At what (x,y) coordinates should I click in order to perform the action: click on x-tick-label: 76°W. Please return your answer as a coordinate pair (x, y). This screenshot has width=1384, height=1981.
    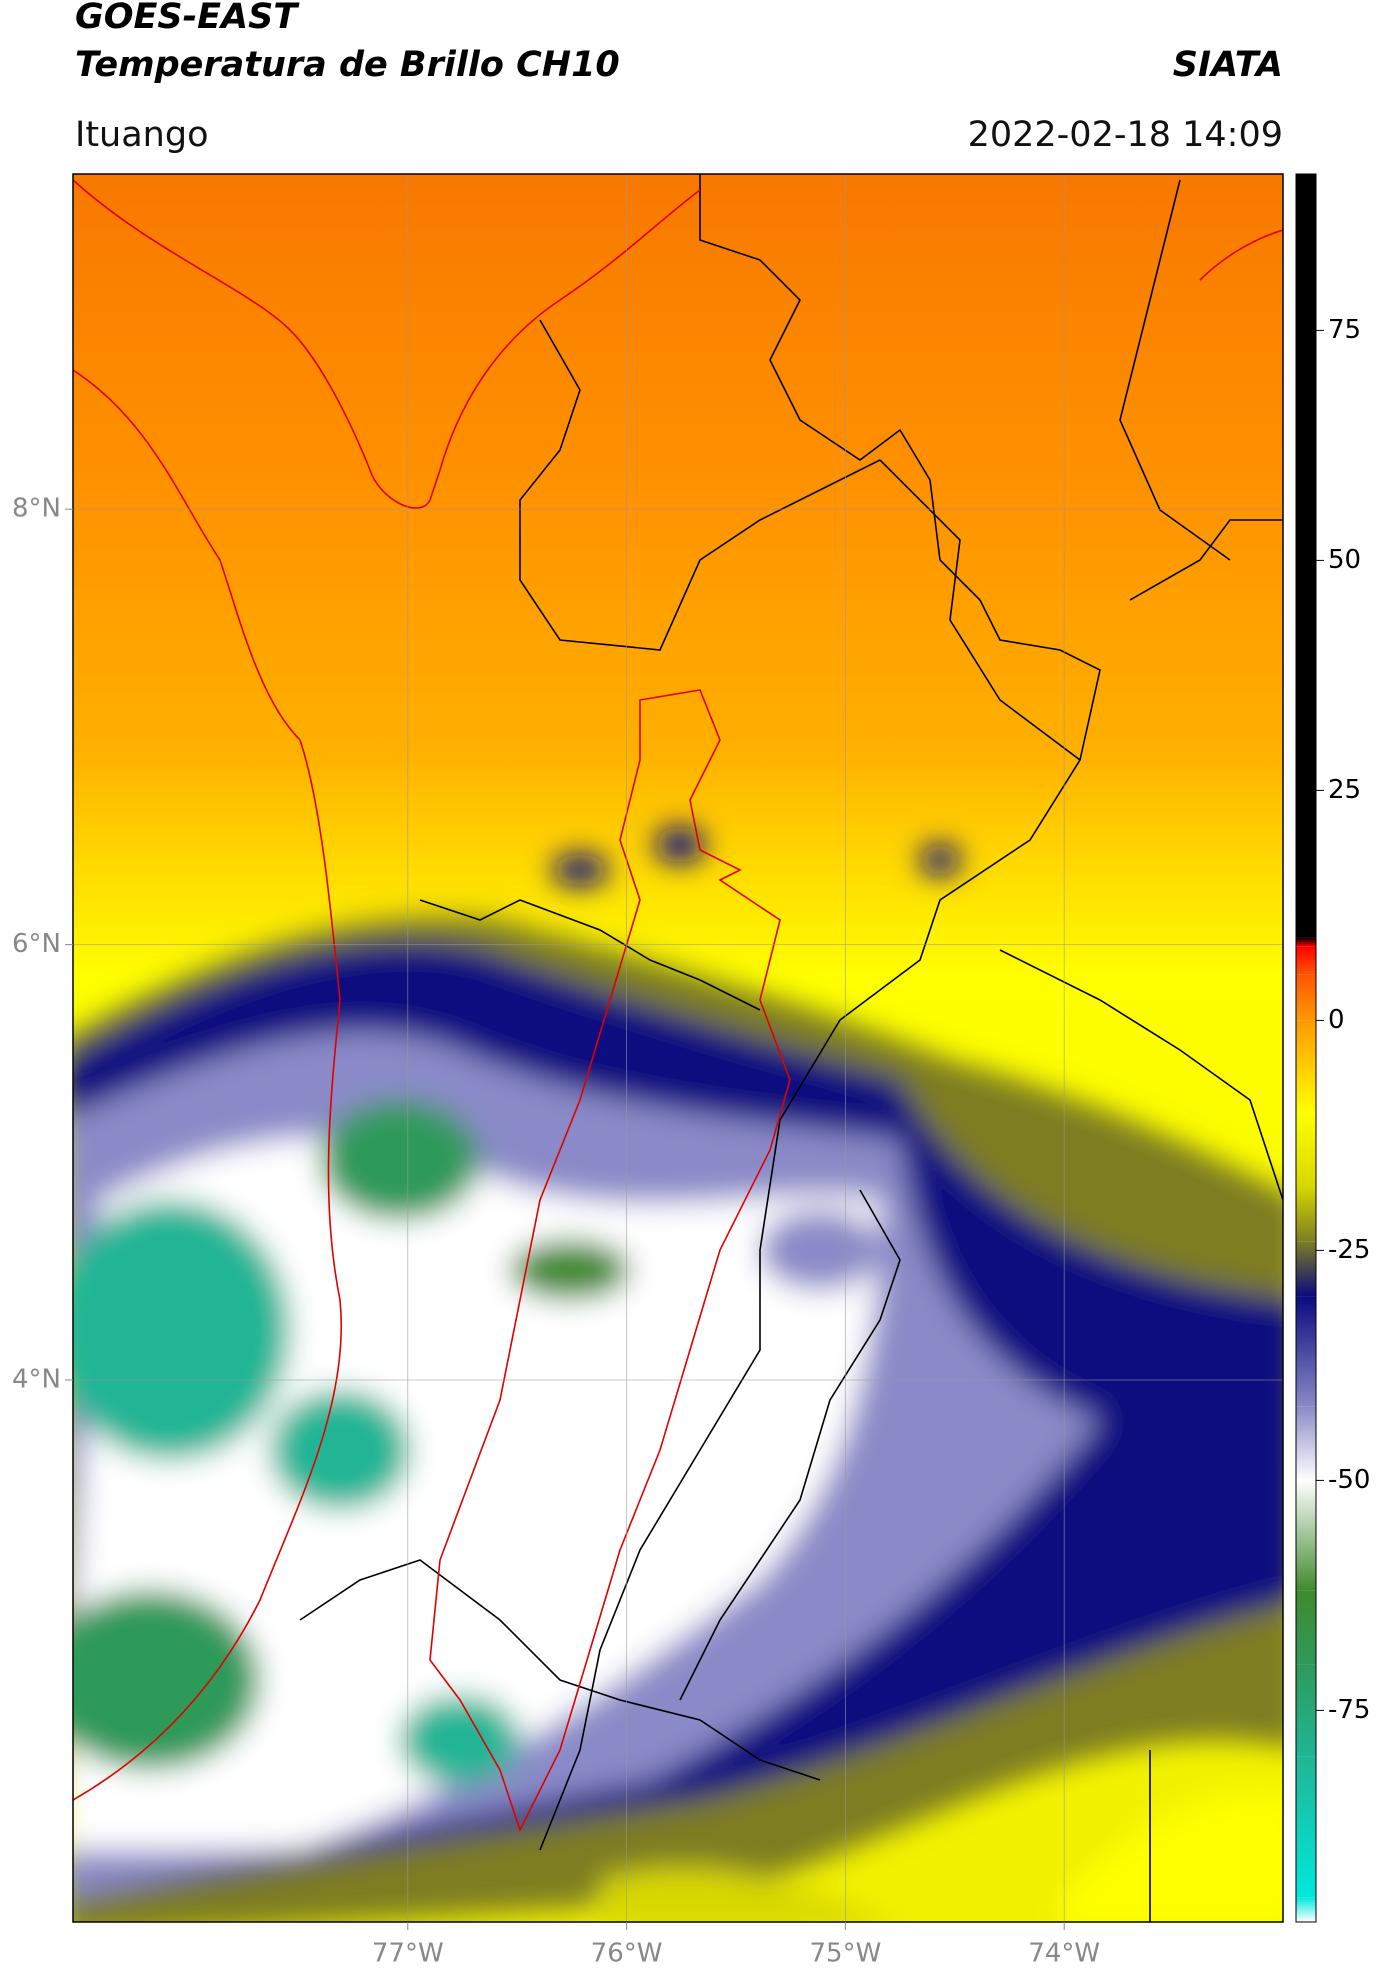
    Looking at the image, I should click on (627, 1954).